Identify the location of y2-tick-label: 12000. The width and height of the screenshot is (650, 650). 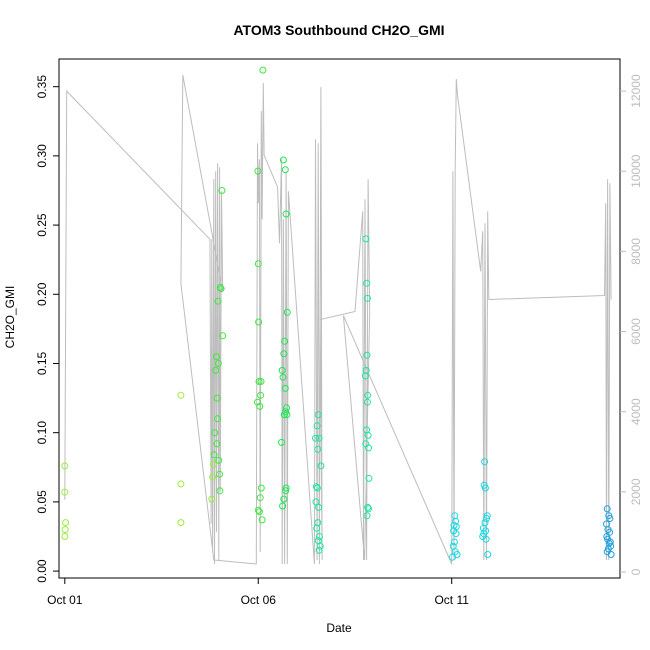
(636, 91).